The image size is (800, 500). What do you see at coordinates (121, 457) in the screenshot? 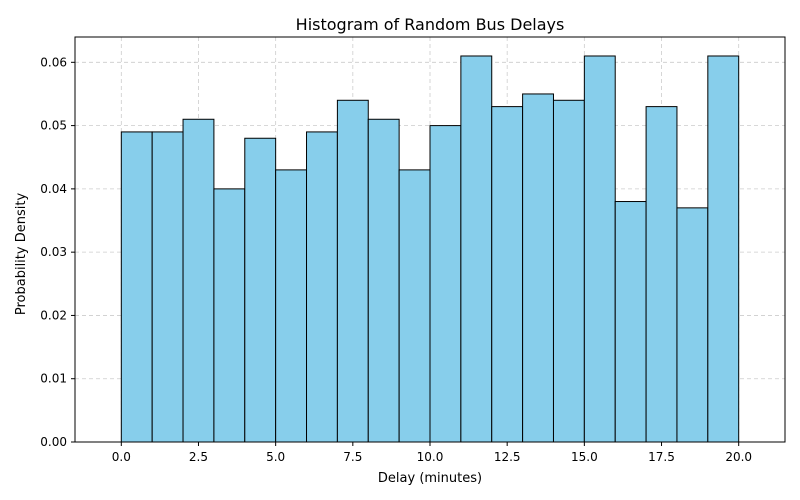
I see `x-tick-label: 0.0` at bounding box center [121, 457].